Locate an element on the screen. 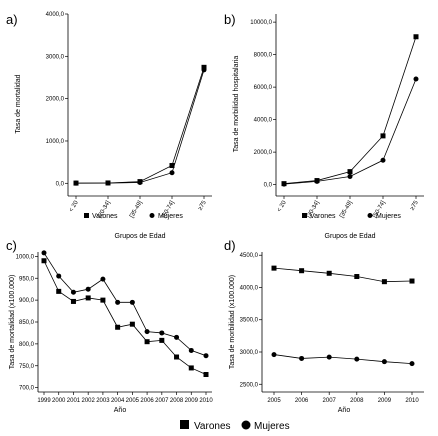 The image size is (438, 436). y-tick-label: 3500,0 is located at coordinates (249, 321).